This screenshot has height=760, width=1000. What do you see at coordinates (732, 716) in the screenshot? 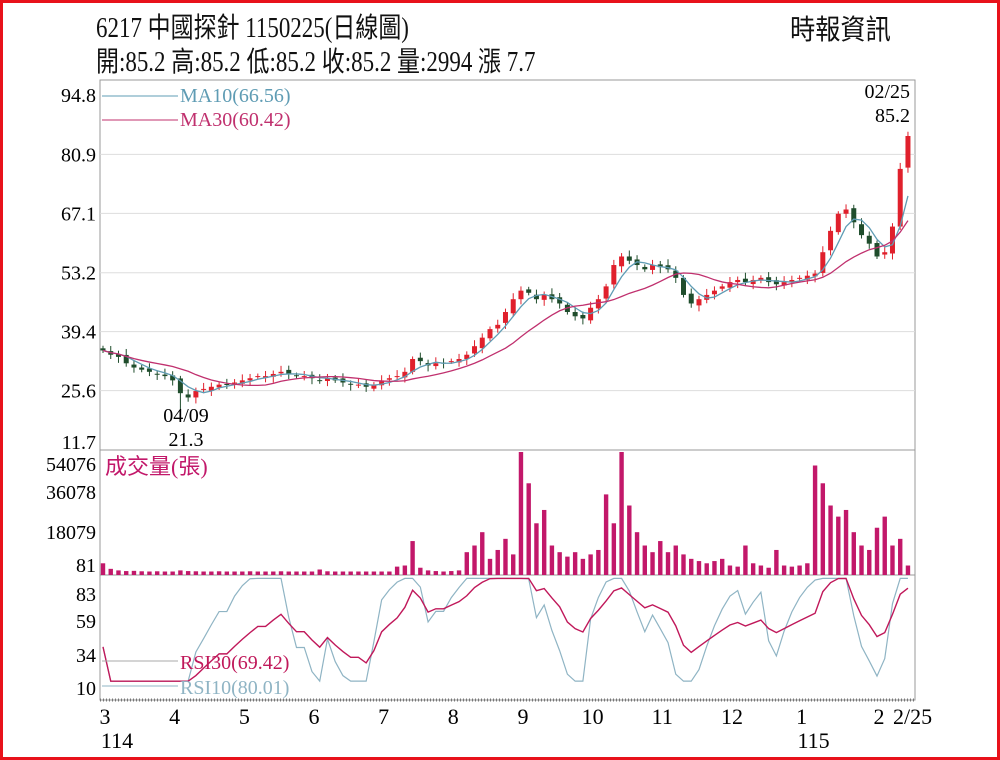
I see `month-label: 12` at bounding box center [732, 716].